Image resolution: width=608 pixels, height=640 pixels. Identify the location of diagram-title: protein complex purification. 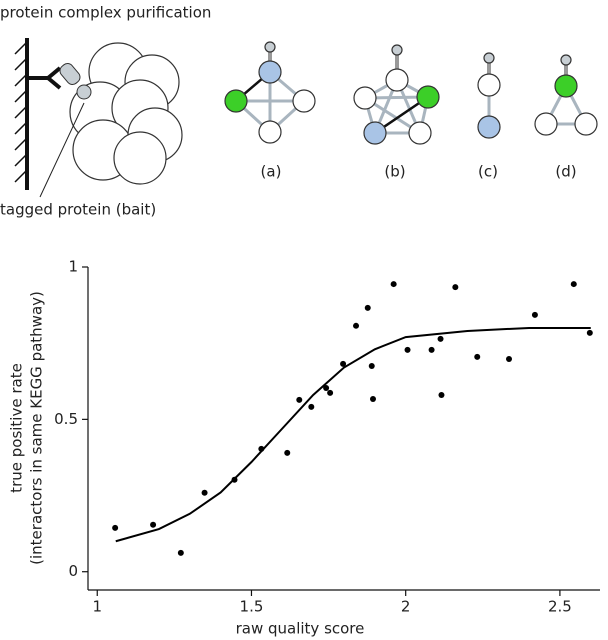
(105, 13).